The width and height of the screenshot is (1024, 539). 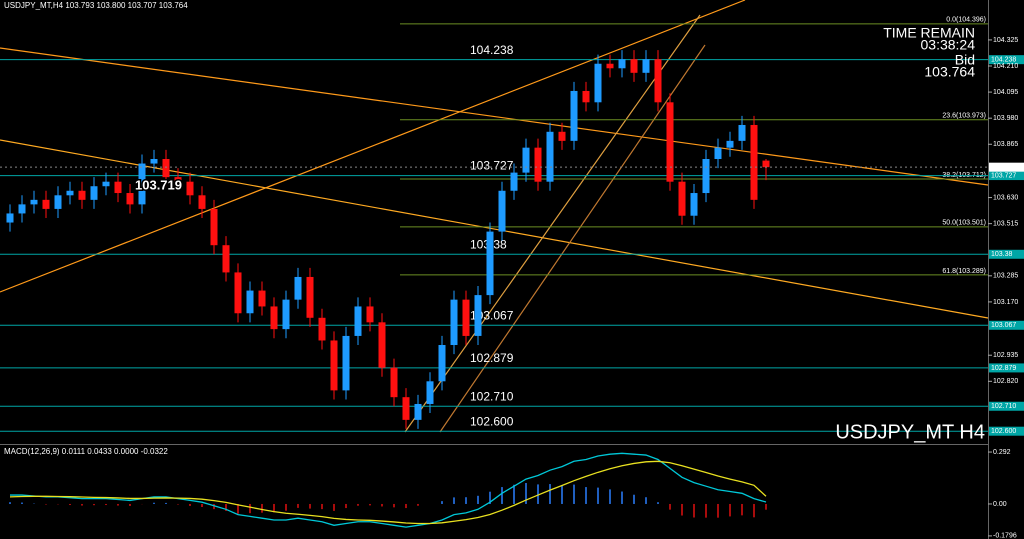 What do you see at coordinates (1002, 452) in the screenshot?
I see `macd-y-tick-label: 0.292` at bounding box center [1002, 452].